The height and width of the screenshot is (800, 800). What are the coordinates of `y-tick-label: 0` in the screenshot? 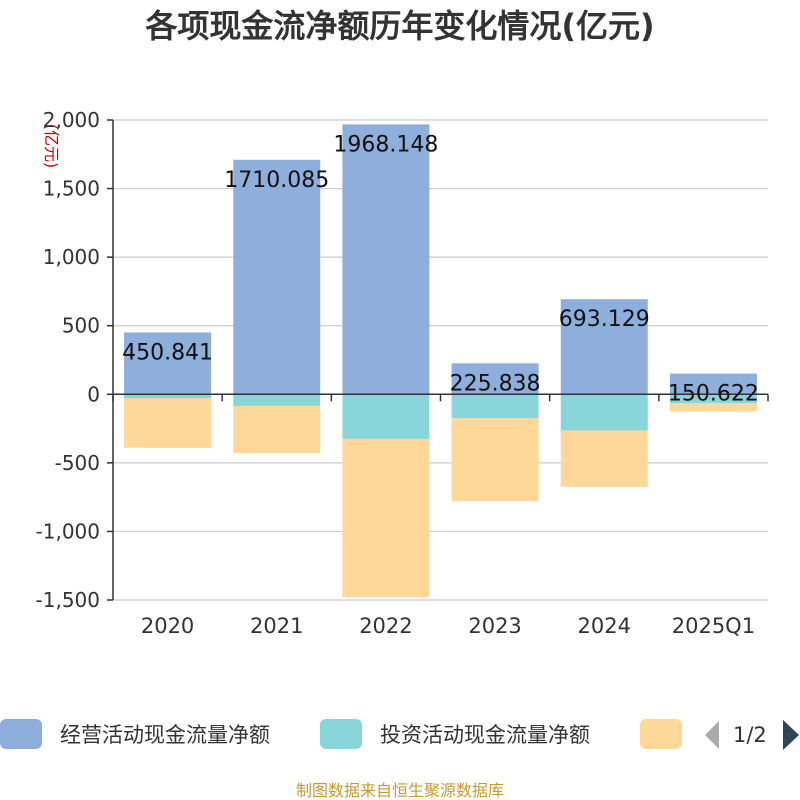 It's located at (93, 394).